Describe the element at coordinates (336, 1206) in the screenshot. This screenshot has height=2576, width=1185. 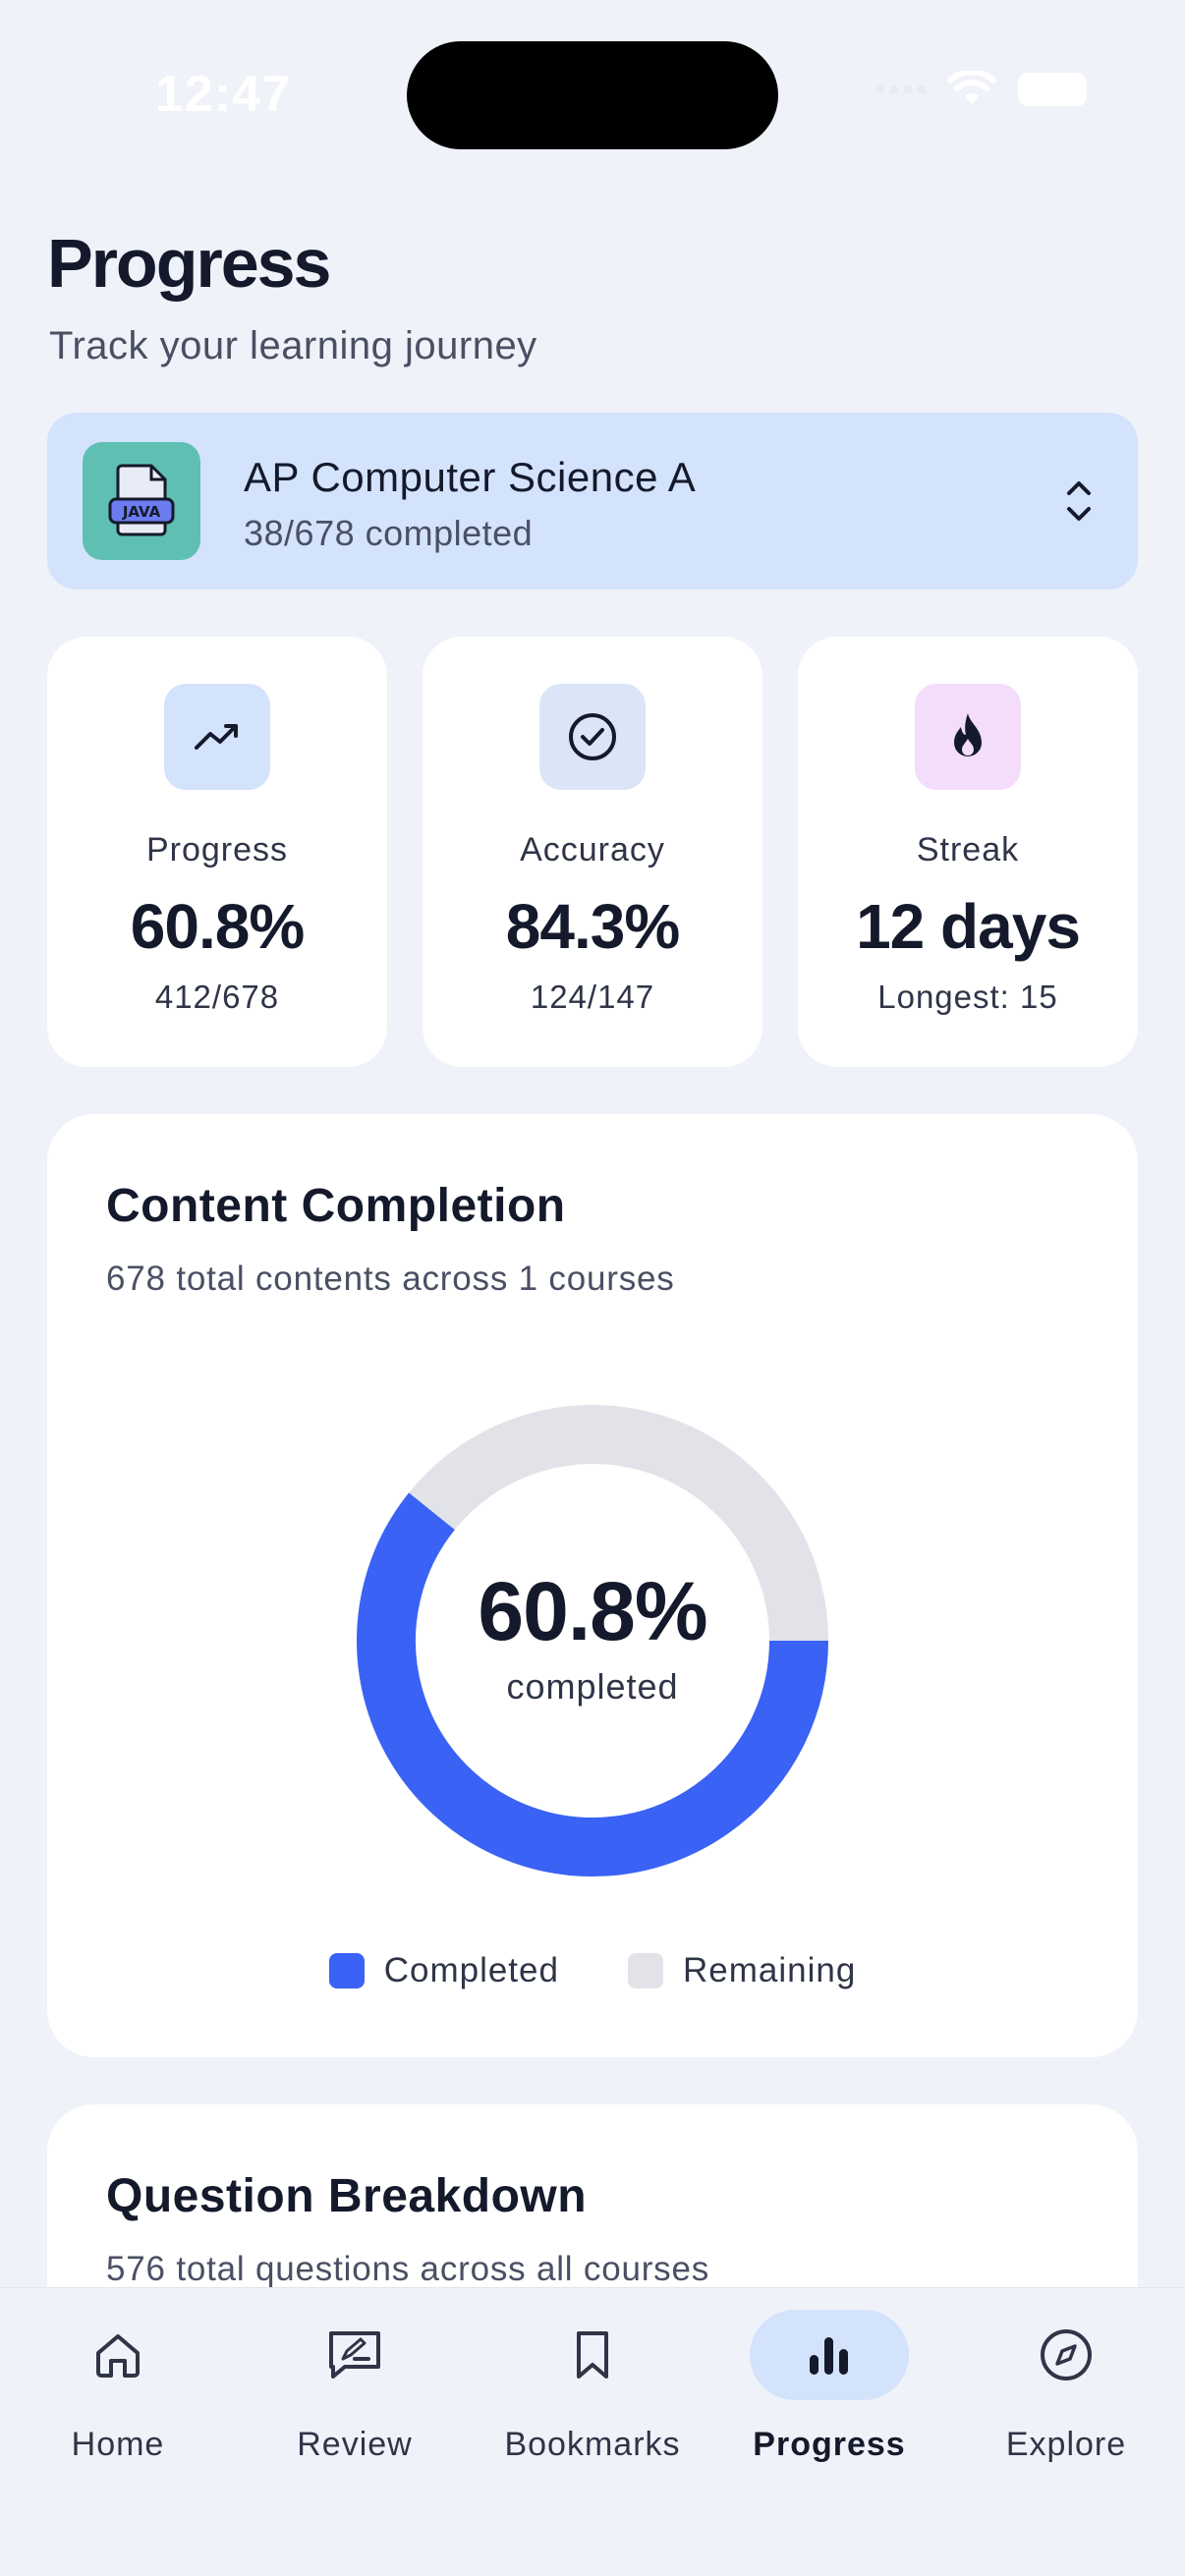
I see `completion-title: Content Completion` at that location.